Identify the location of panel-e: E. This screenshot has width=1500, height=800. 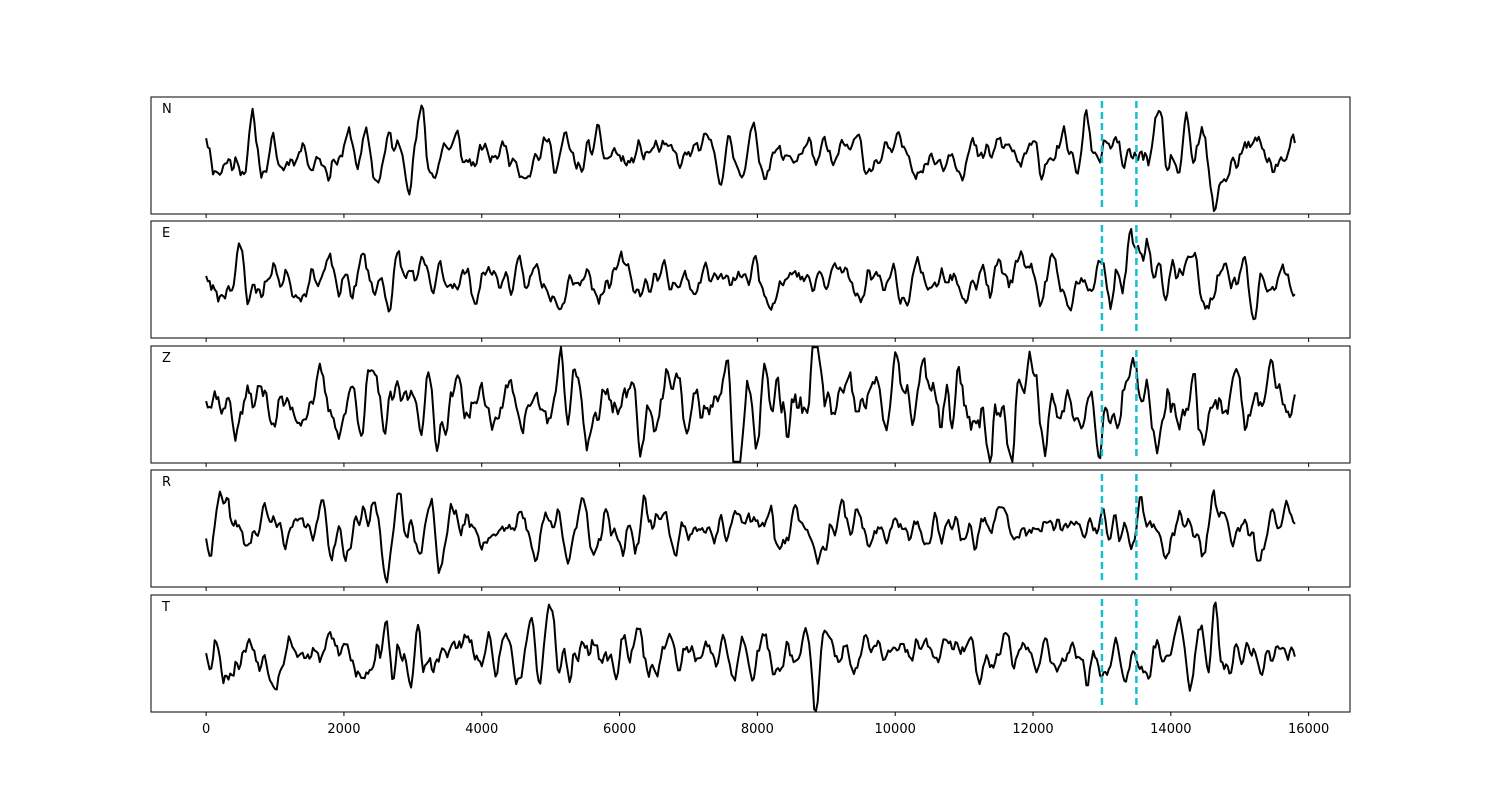
(750, 281).